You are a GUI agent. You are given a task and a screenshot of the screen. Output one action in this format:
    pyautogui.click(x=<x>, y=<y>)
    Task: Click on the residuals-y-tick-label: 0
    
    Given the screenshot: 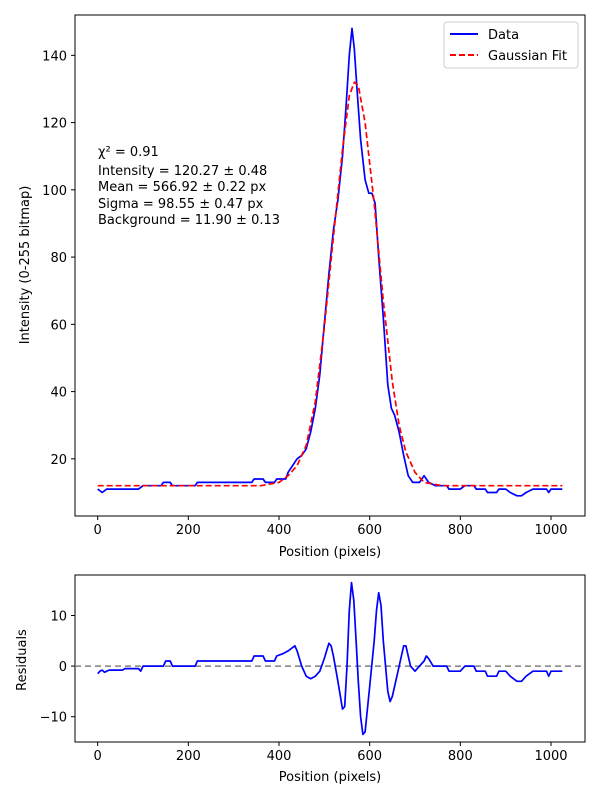 What is the action you would take?
    pyautogui.click(x=63, y=667)
    